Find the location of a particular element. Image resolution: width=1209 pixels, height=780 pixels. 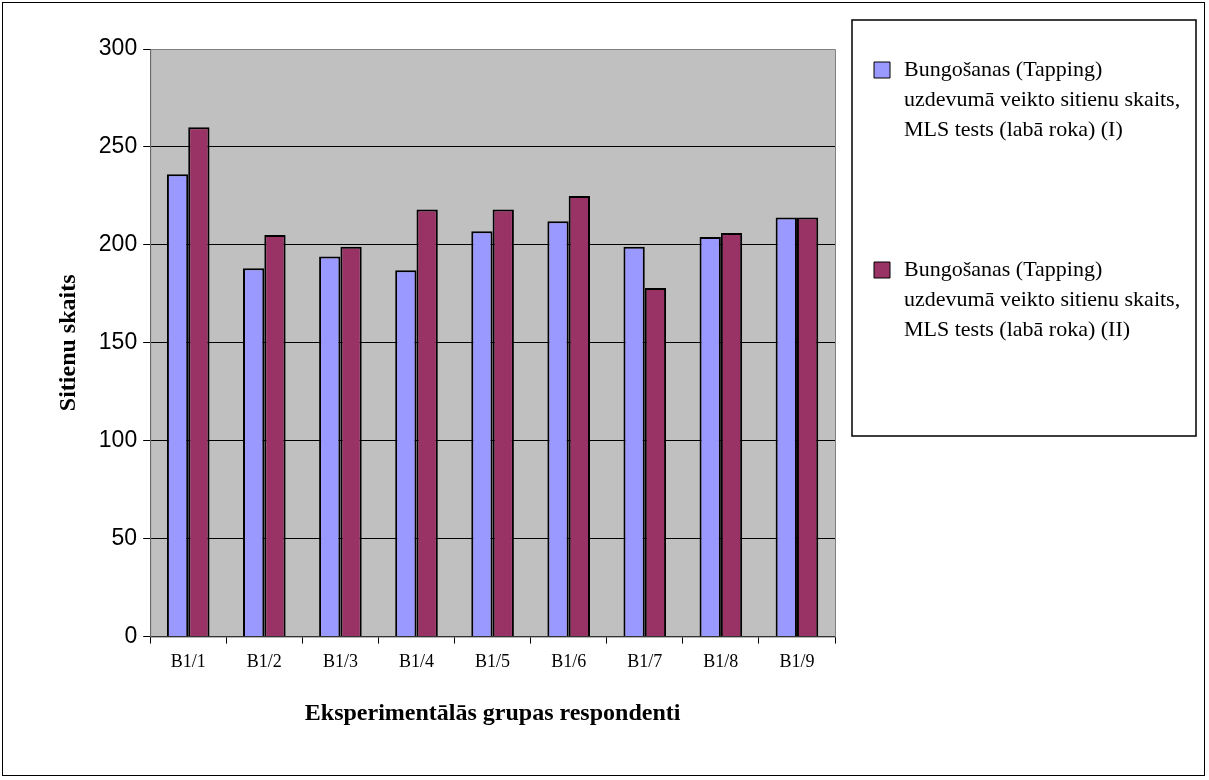

y-tick-label: 200 is located at coordinates (118, 243).